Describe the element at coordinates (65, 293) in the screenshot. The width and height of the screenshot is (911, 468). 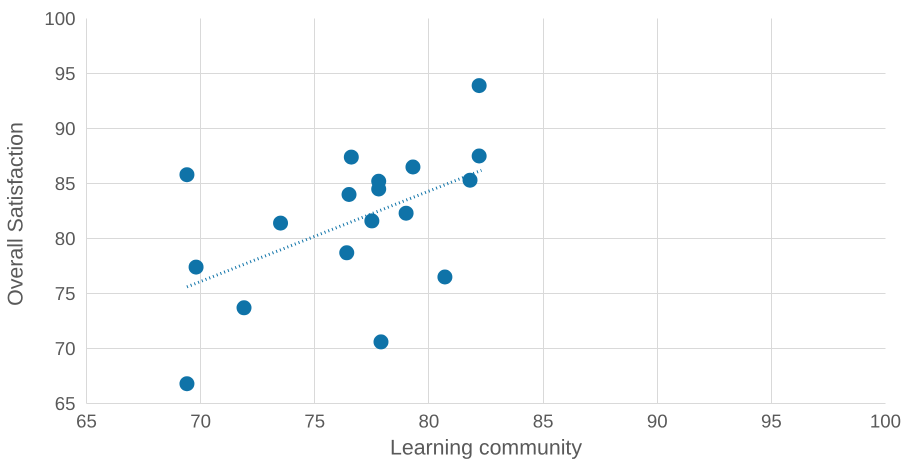
I see `y-tick-label: 75` at that location.